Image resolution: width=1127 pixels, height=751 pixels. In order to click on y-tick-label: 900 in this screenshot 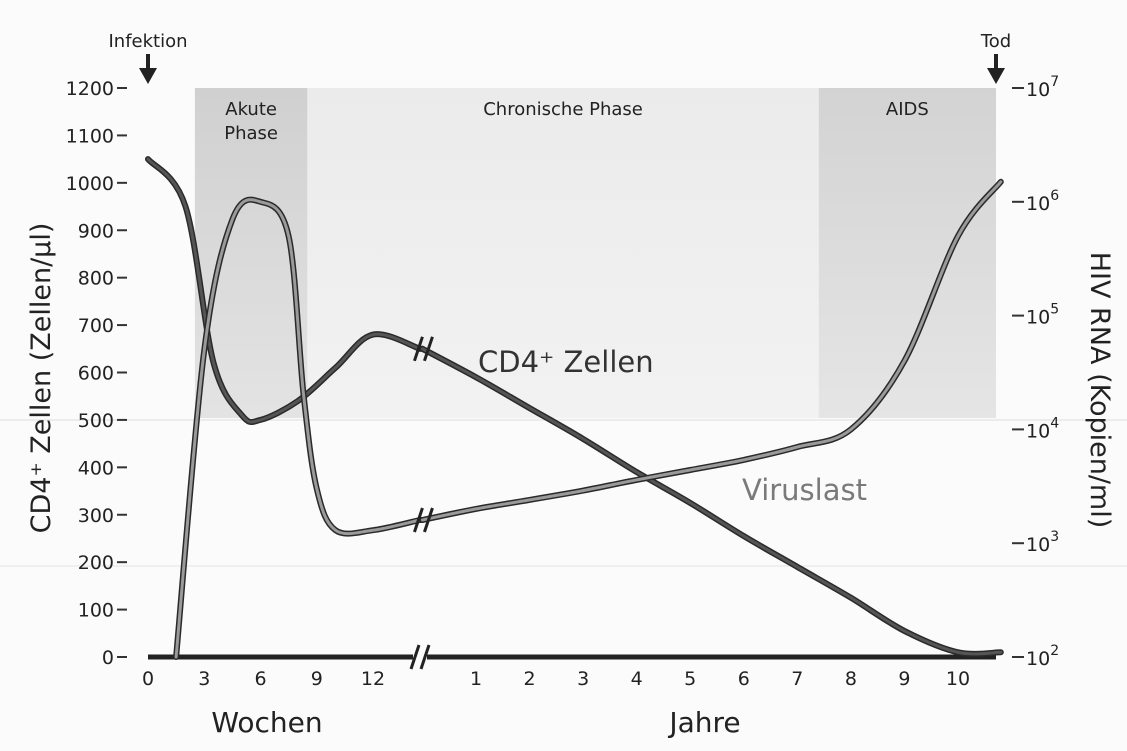, I will do `click(96, 231)`.